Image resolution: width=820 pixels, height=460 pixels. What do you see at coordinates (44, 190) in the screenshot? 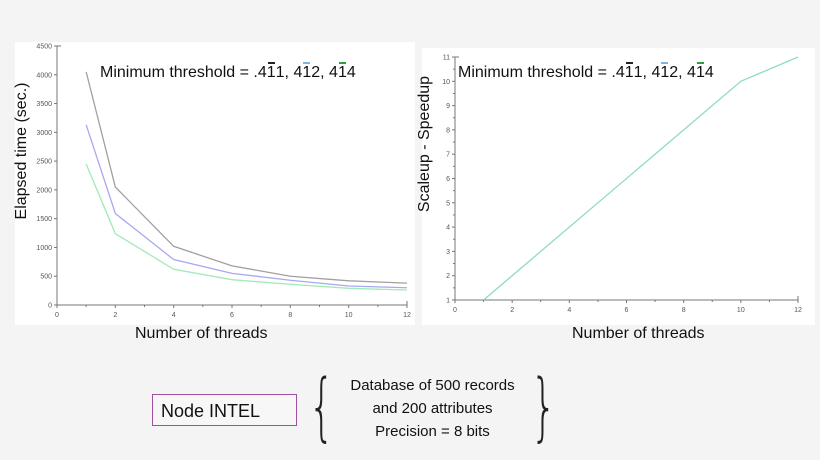
I see `svg-text: 2000` at bounding box center [44, 190].